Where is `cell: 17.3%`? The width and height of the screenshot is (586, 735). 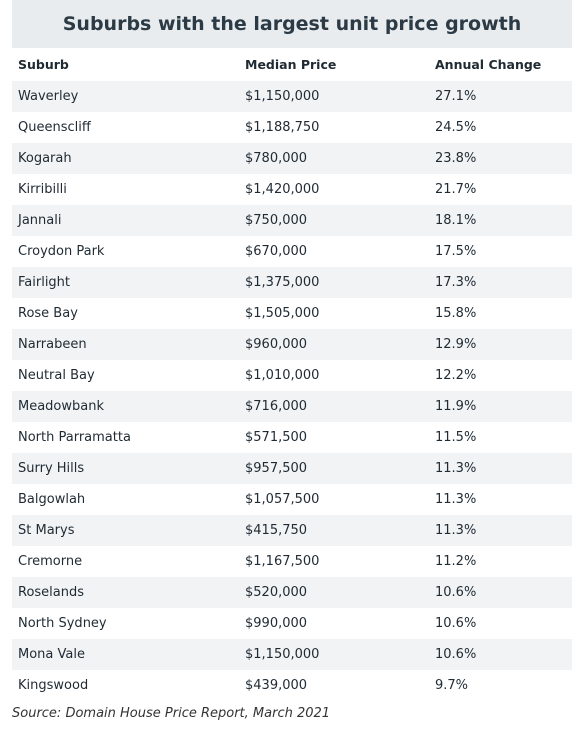 cell: 17.3% is located at coordinates (456, 282).